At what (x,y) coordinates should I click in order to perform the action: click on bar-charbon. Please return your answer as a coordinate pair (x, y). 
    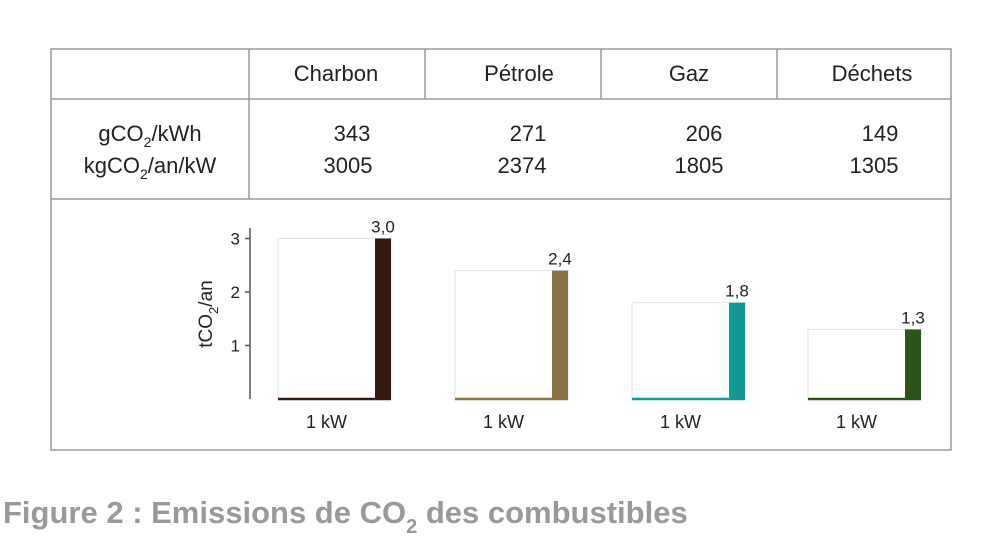
    Looking at the image, I should click on (383, 318).